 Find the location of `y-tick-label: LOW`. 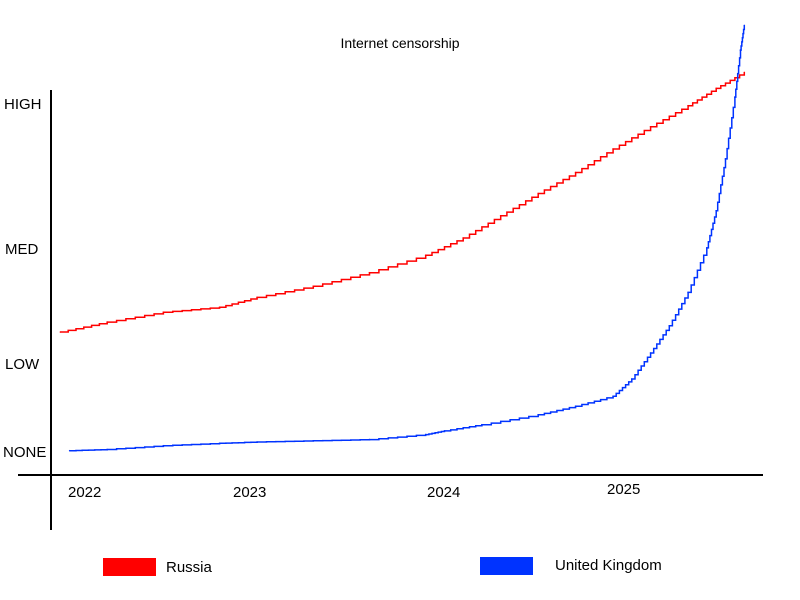

y-tick-label: LOW is located at coordinates (22, 364).